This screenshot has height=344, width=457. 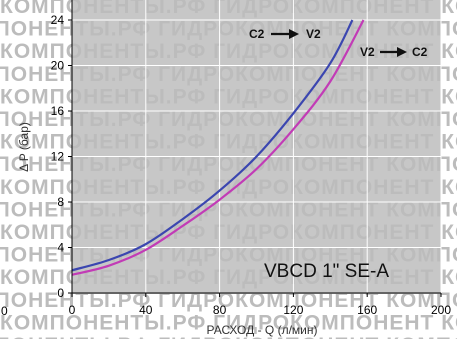 What do you see at coordinates (60, 248) in the screenshot?
I see `y-tick-label: 4` at bounding box center [60, 248].